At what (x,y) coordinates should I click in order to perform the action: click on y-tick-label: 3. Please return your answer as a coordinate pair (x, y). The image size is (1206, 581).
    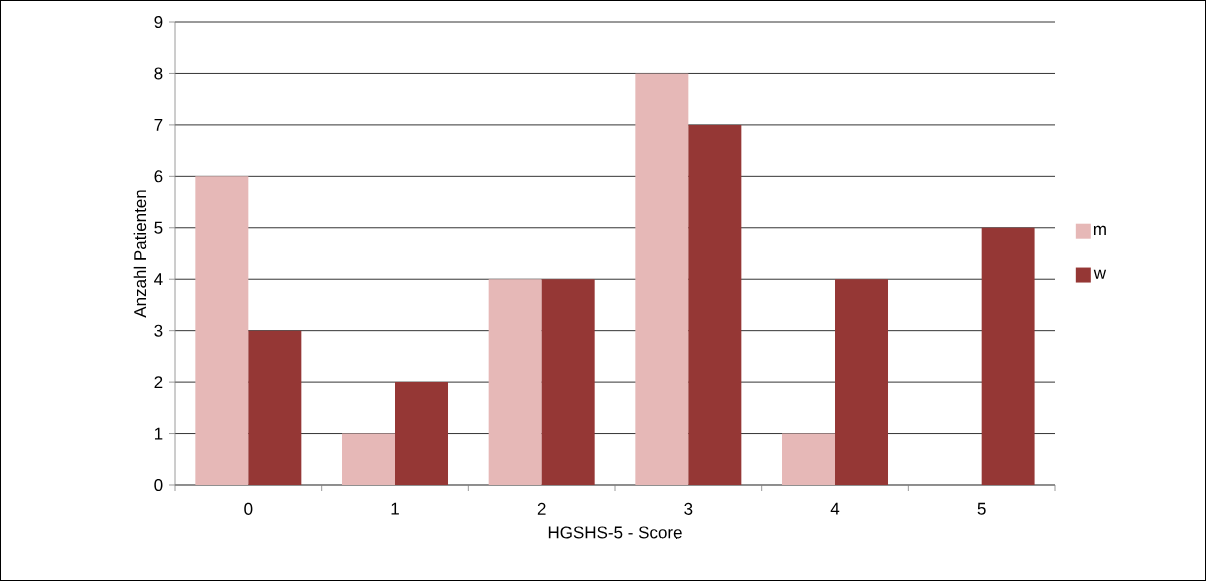
    Looking at the image, I should click on (158, 330).